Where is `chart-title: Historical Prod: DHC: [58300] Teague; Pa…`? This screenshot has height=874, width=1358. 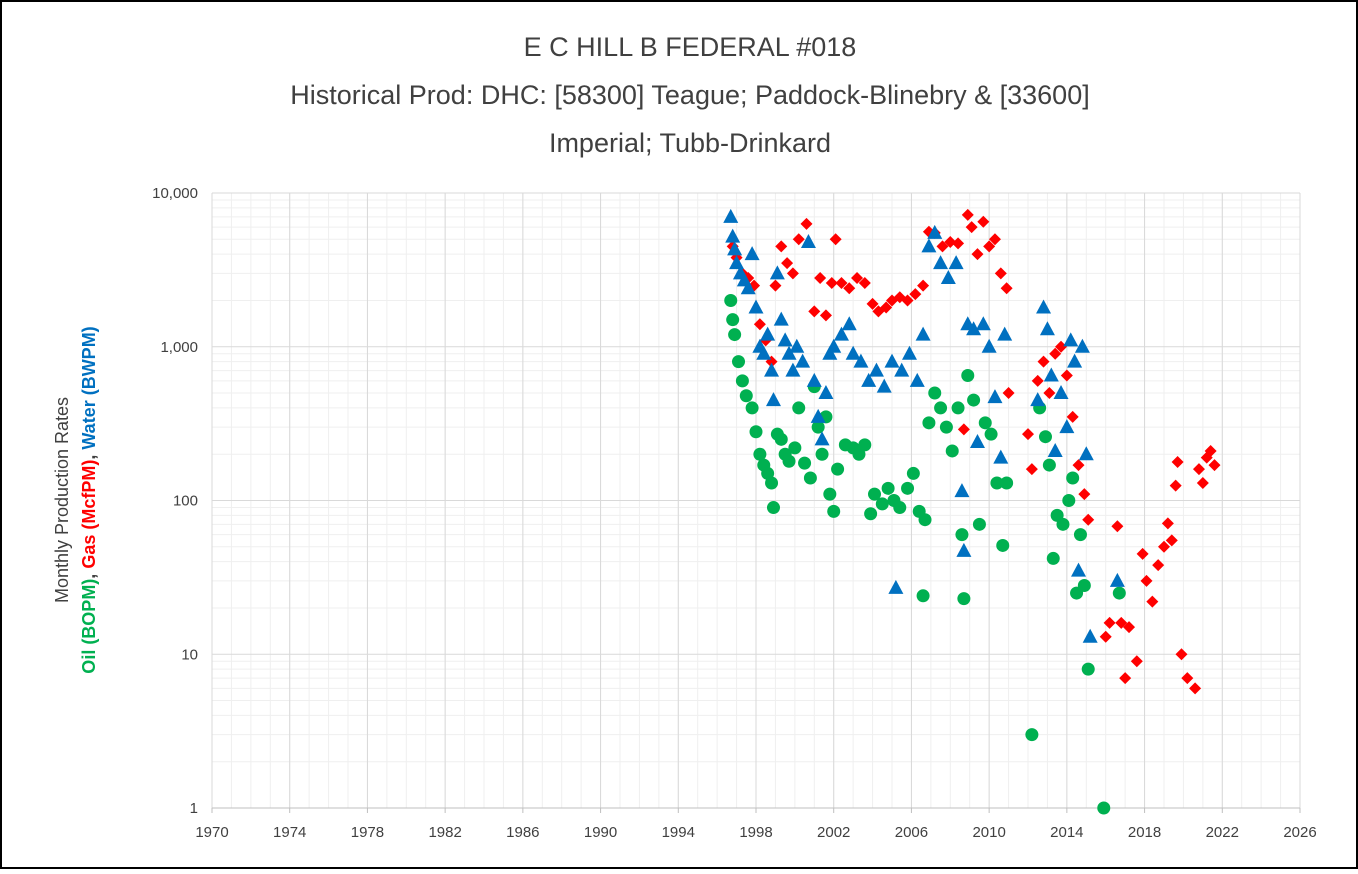 chart-title: Historical Prod: DHC: [58300] Teague; Pa… is located at coordinates (689, 95).